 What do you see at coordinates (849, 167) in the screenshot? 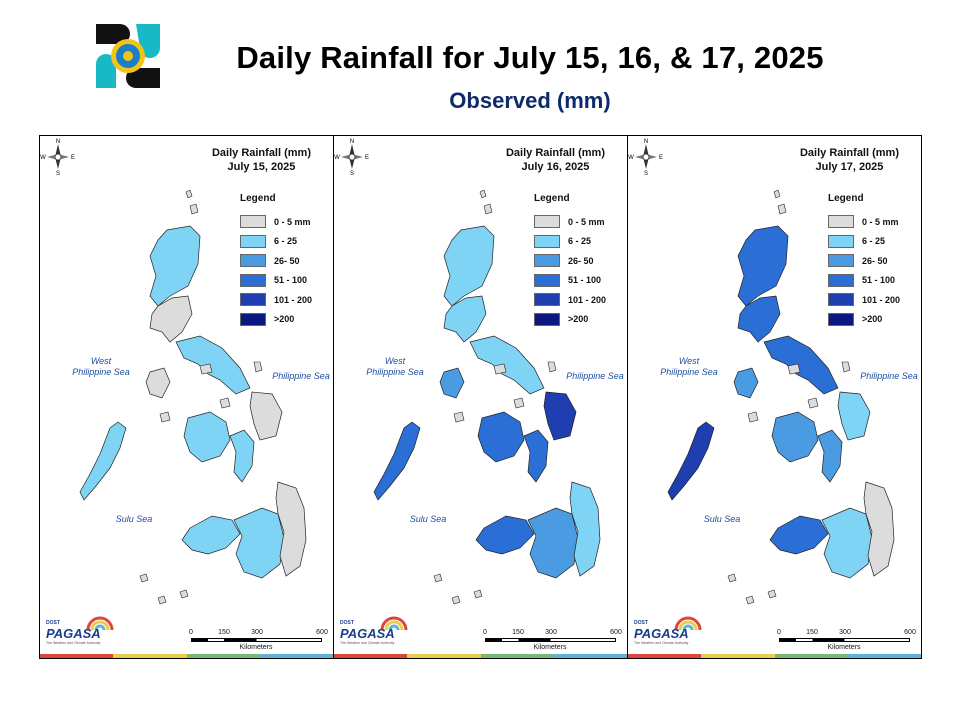
I see `panel-date: July 17, 2025` at bounding box center [849, 167].